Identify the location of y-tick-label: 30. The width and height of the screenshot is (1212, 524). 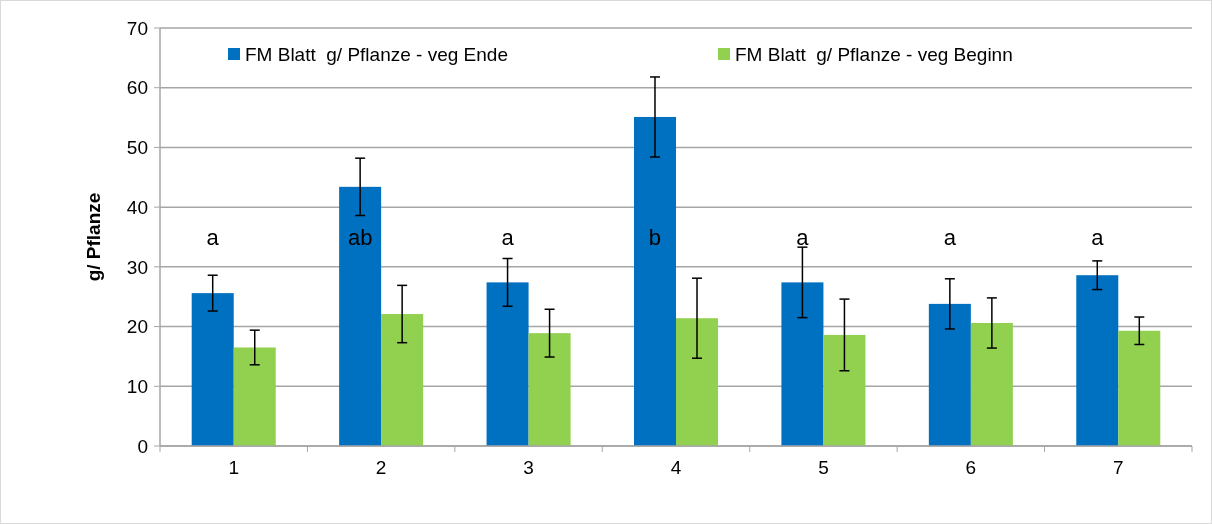
(137, 267).